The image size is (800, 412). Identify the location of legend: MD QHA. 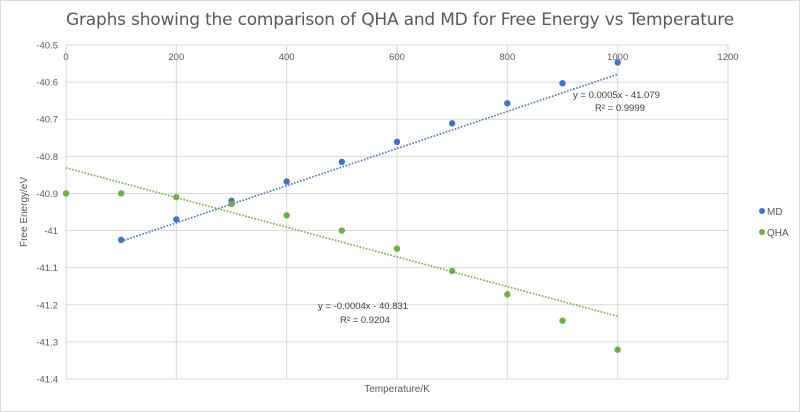
(774, 223).